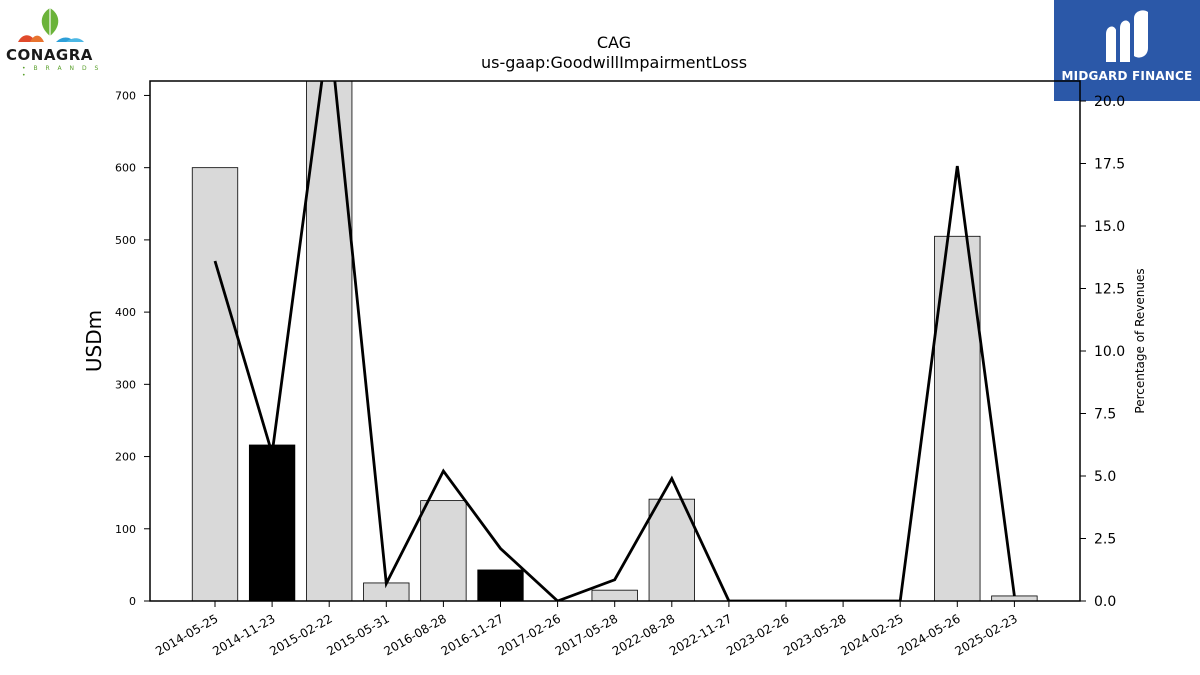 The image size is (1200, 675). I want to click on y-tick-label: 600, so click(125, 168).